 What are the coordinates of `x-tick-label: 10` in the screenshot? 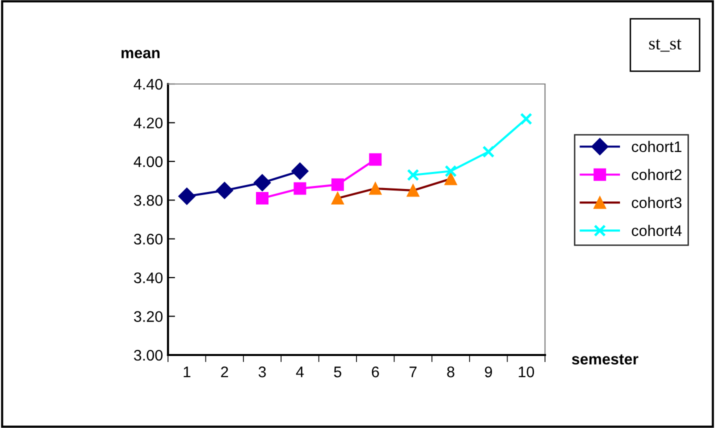 It's located at (526, 372).